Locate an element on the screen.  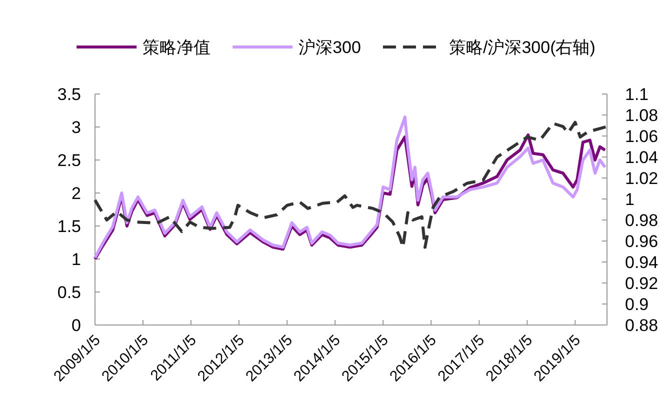
y2-tick-label: 0.96 is located at coordinates (641, 241).